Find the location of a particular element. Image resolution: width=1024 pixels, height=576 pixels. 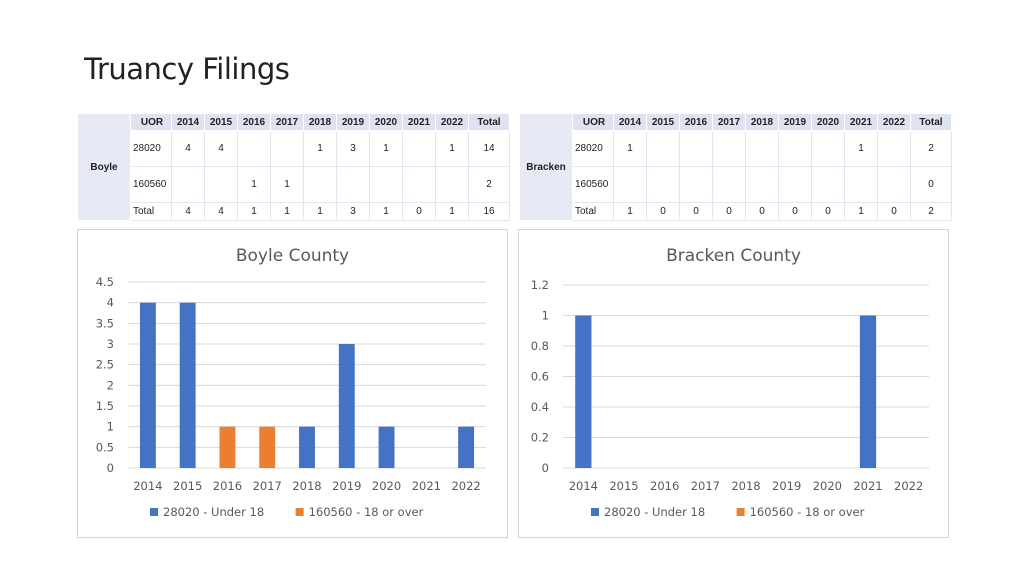

header-cell: 2021 is located at coordinates (419, 122).